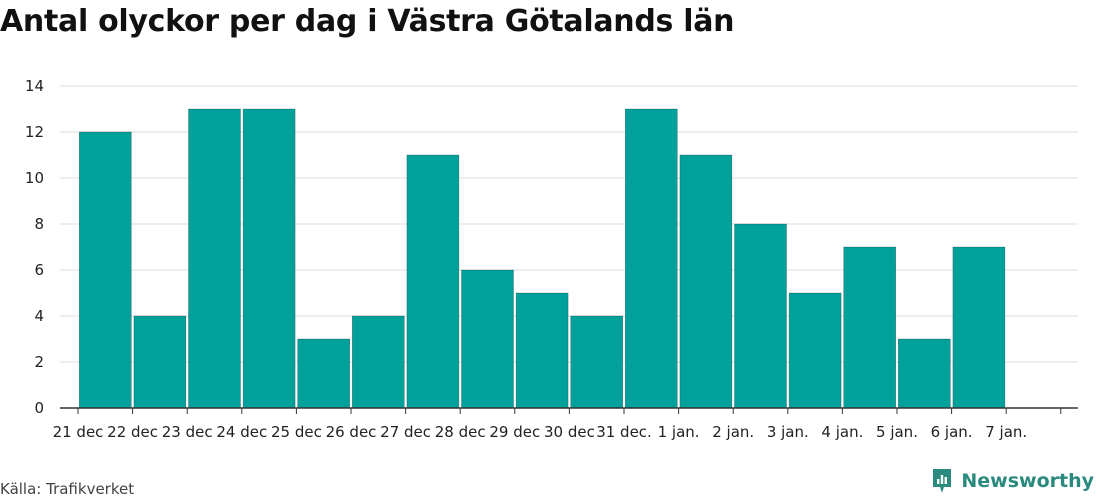 The image size is (1100, 500). What do you see at coordinates (842, 432) in the screenshot?
I see `x-tick-label: 4 jan.` at bounding box center [842, 432].